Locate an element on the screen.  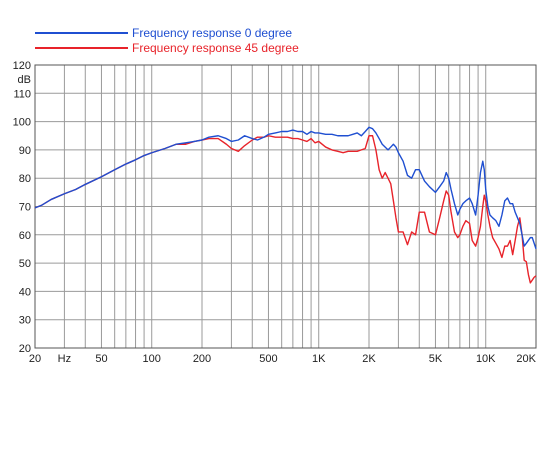
x-tick-label: 5K is located at coordinates (436, 359).